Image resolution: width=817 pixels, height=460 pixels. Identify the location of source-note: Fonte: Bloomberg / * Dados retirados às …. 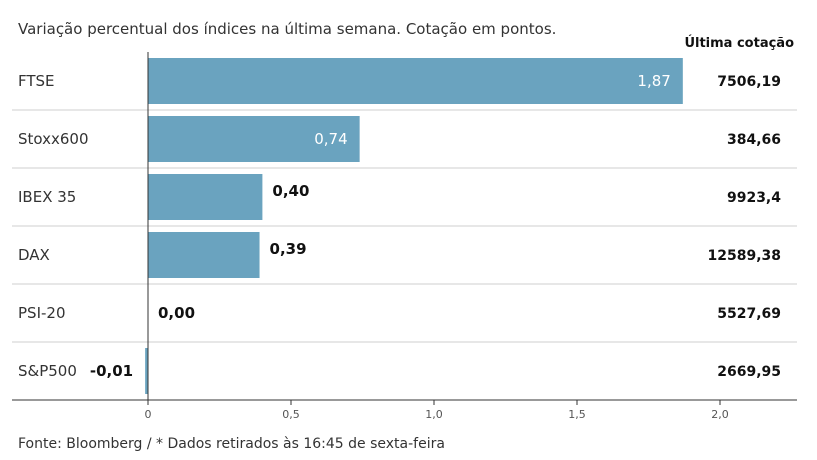
(231, 444).